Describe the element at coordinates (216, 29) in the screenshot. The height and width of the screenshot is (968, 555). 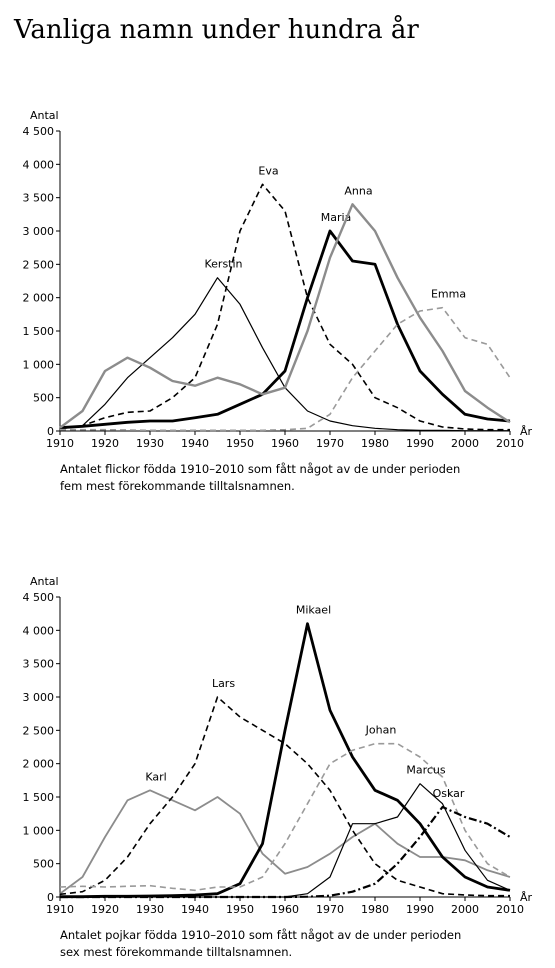
I see `page-title: Vanliga namn under hundra år` at that location.